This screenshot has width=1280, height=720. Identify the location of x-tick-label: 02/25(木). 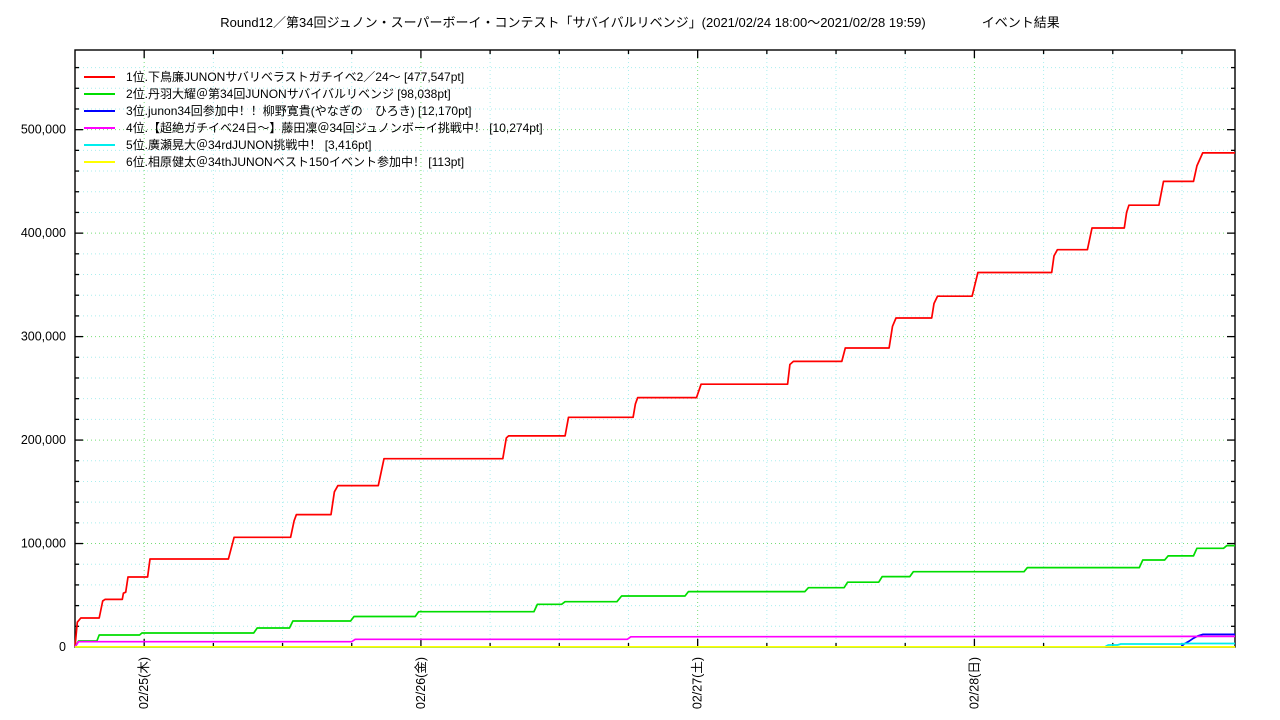
(144, 683).